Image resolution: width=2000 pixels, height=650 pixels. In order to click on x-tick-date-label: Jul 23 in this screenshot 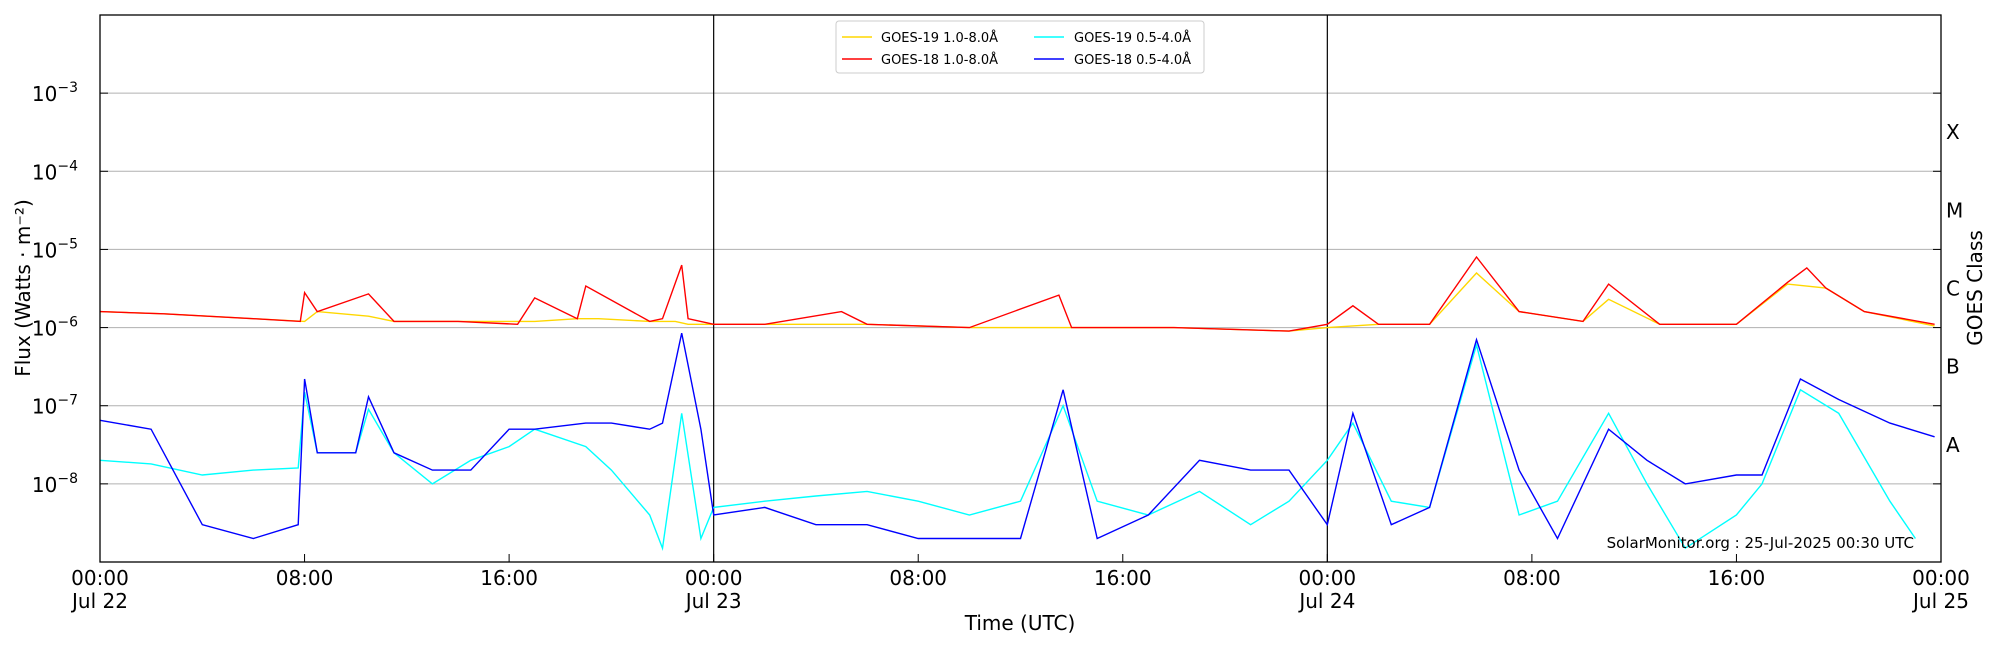, I will do `click(713, 601)`.